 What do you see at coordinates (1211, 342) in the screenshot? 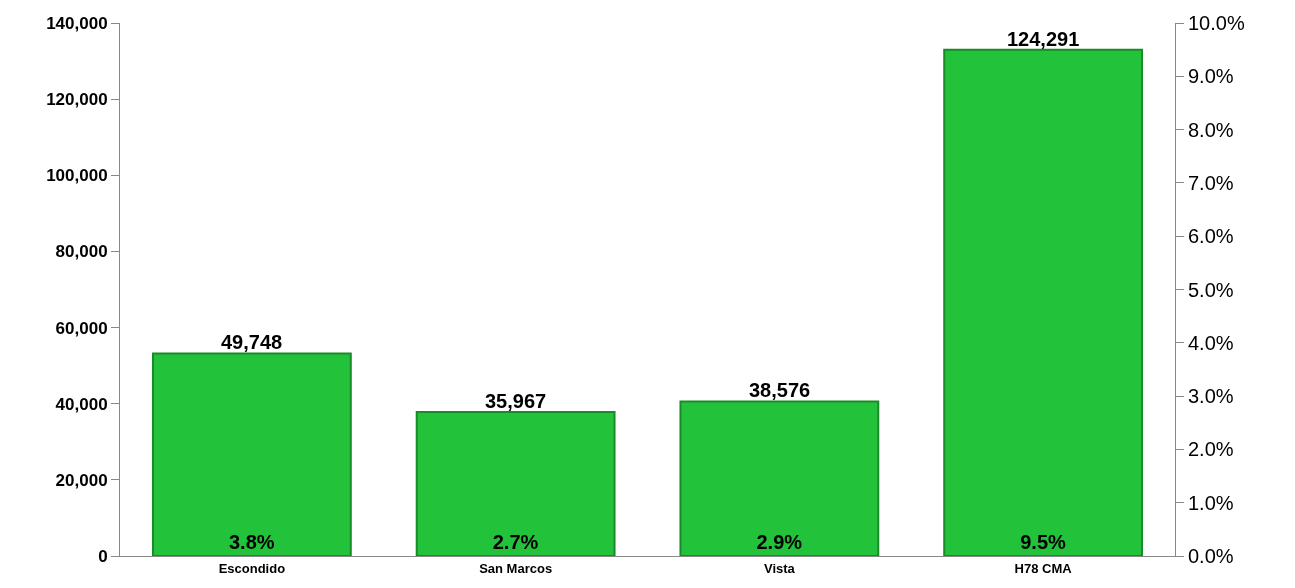
I see `y2-tick-label: 4.0%` at bounding box center [1211, 342].